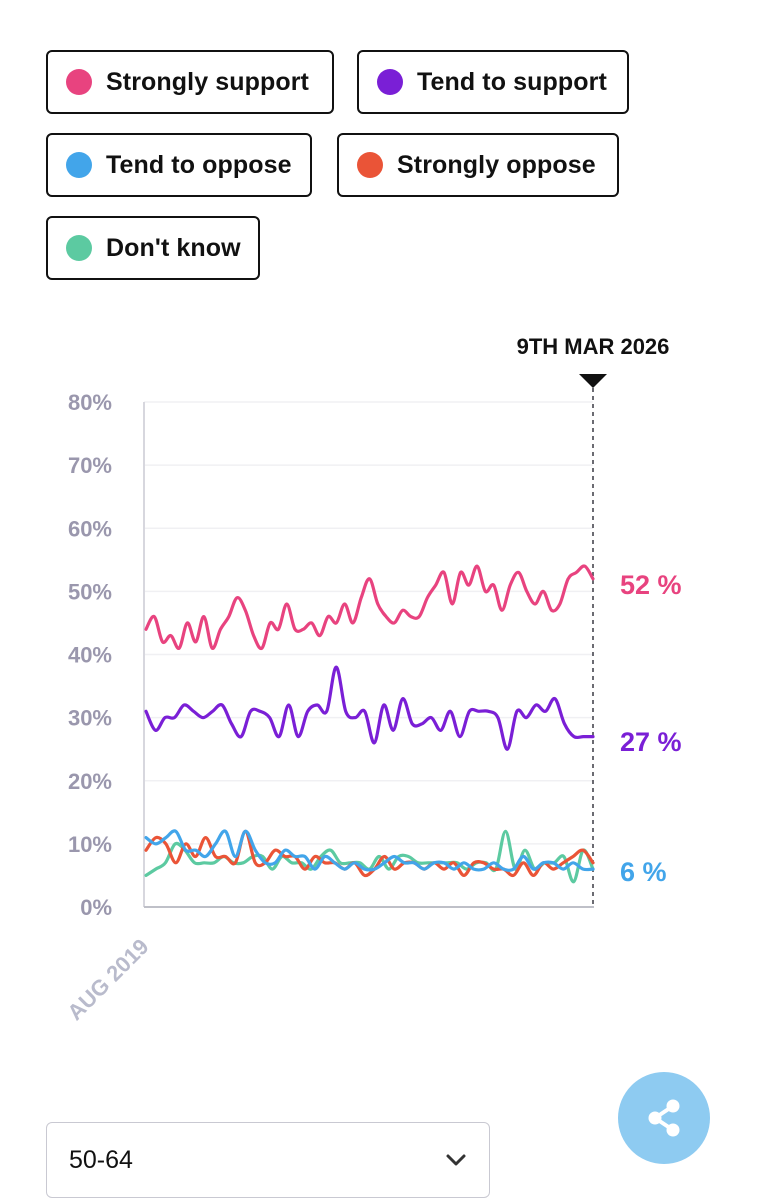 The image size is (762, 1200). I want to click on legend-dont-know: Don't know, so click(153, 248).